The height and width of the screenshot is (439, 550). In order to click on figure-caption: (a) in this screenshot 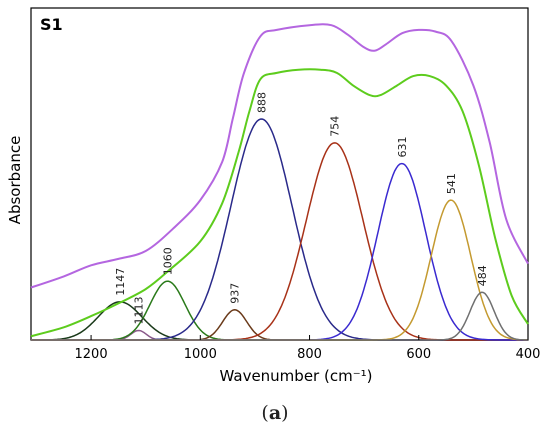, I will do `click(275, 413)`.